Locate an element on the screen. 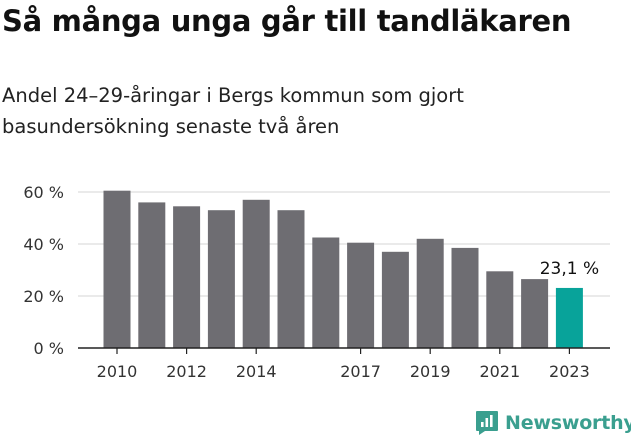 The height and width of the screenshot is (439, 631). y-tick-label: 0 % is located at coordinates (49, 348).